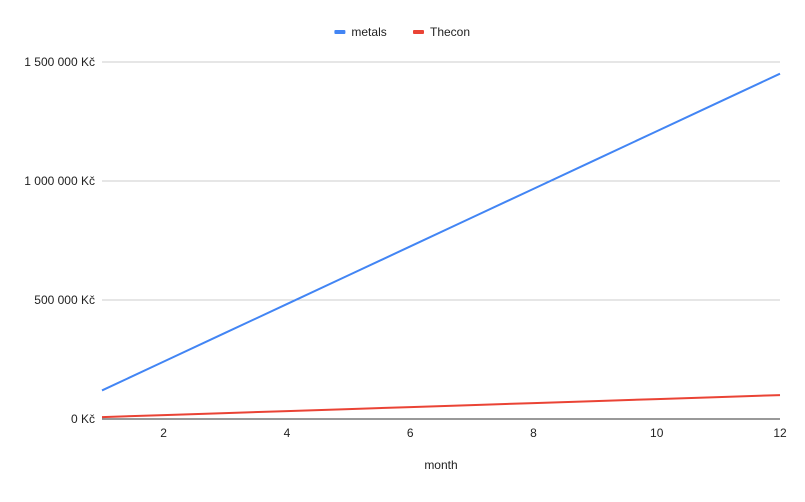 This screenshot has width=805, height=502. Describe the element at coordinates (440, 465) in the screenshot. I see `x-axis-title: month` at that location.